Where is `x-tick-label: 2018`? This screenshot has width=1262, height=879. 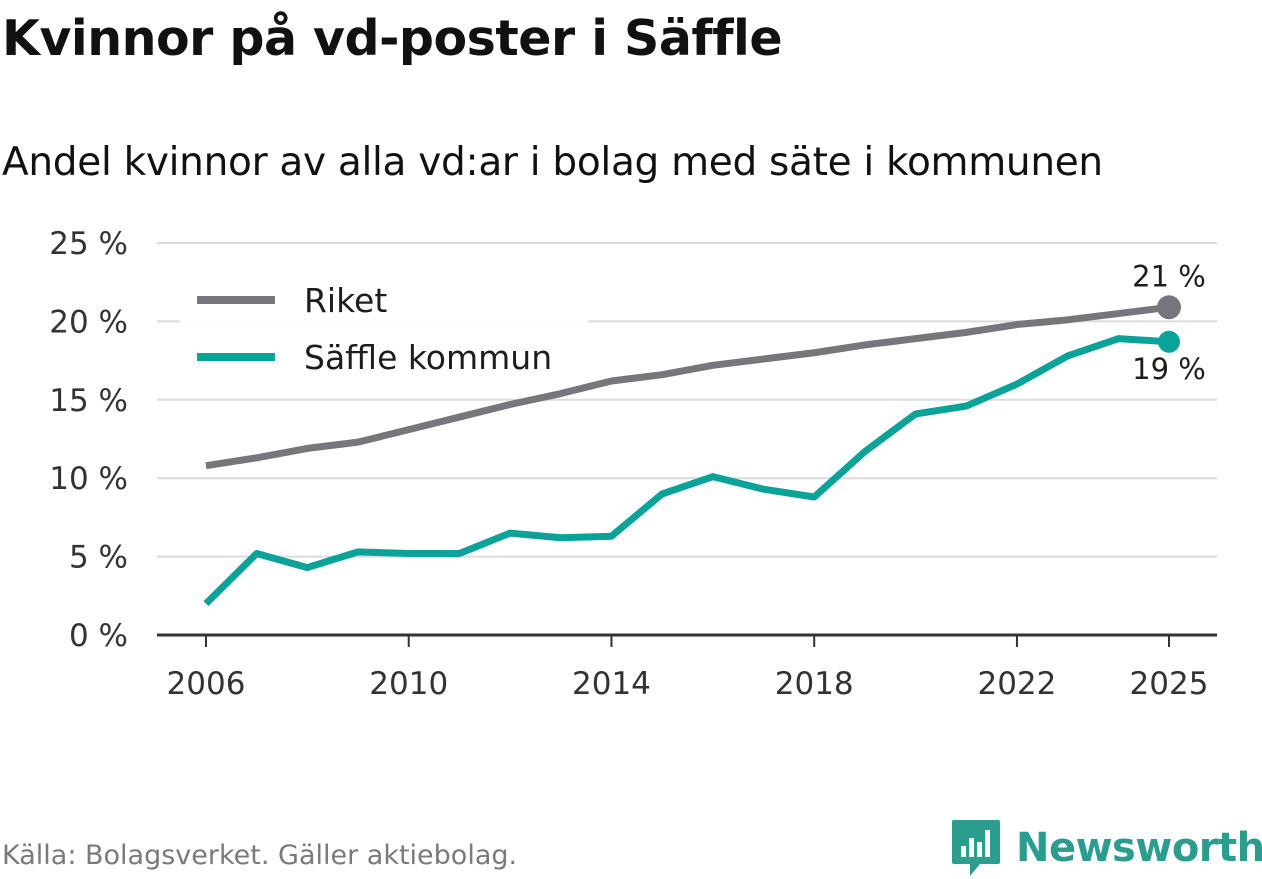 x-tick-label: 2018 is located at coordinates (814, 684).